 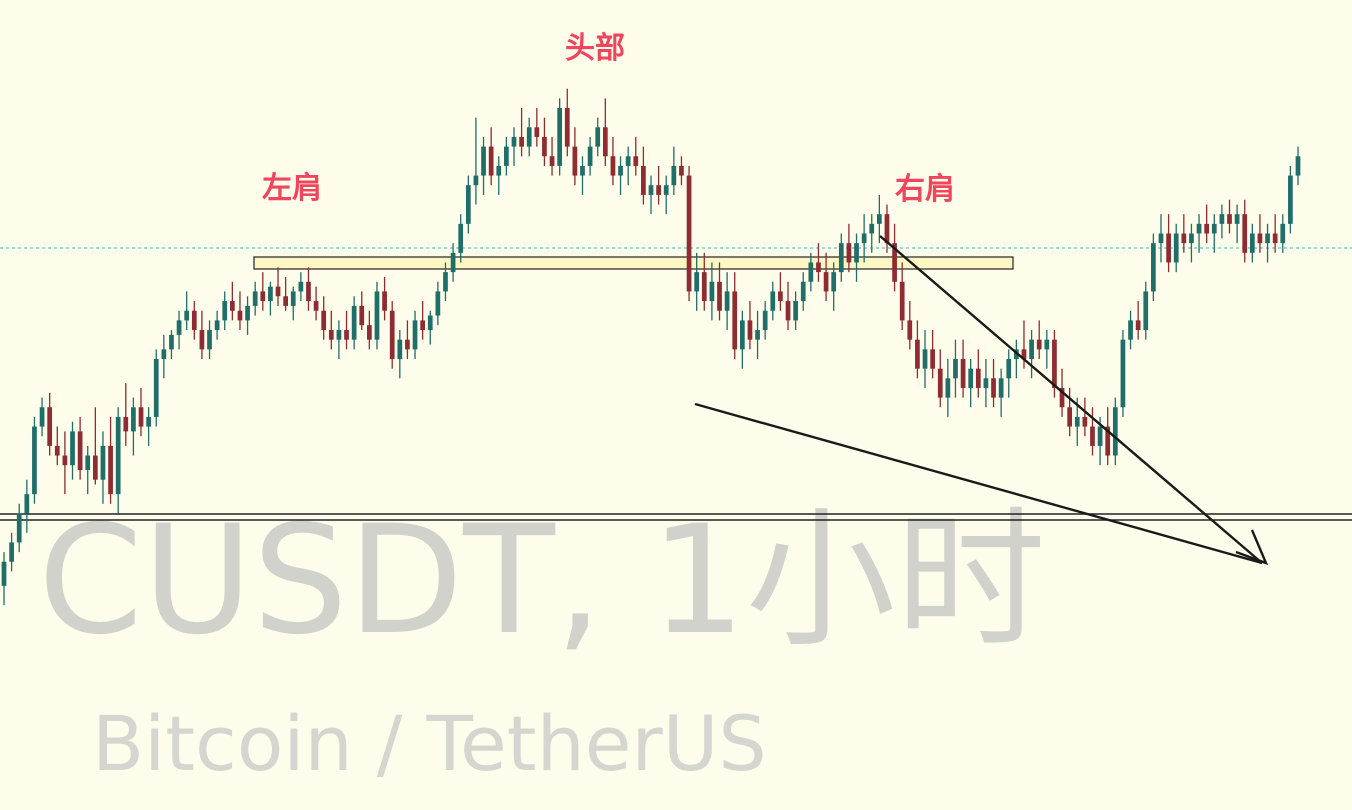 What do you see at coordinates (1252, 547) in the screenshot?
I see `arrow-head-icon` at bounding box center [1252, 547].